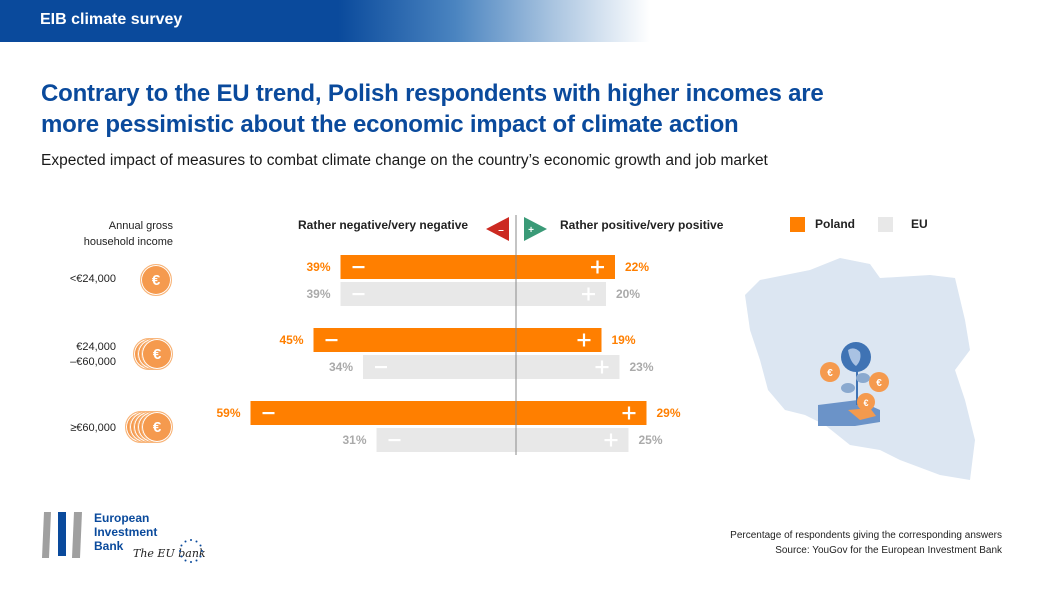 This screenshot has width=1039, height=600. I want to click on income-label-line: €24,000, so click(96, 347).